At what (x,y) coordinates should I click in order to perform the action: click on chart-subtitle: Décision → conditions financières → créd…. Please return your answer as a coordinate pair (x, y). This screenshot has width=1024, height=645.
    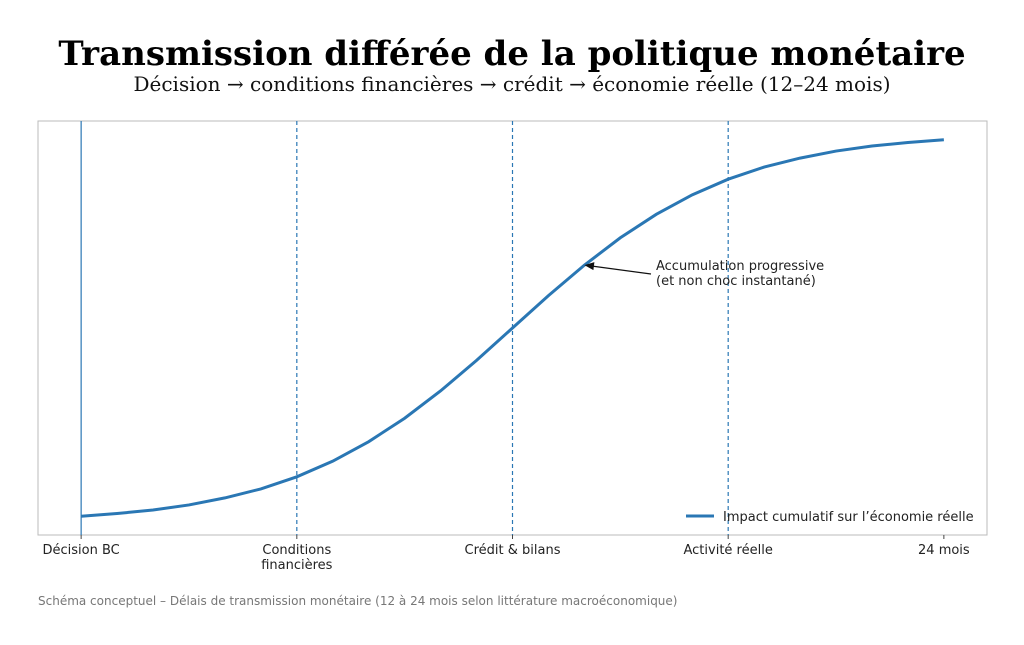
    Looking at the image, I should click on (511, 84).